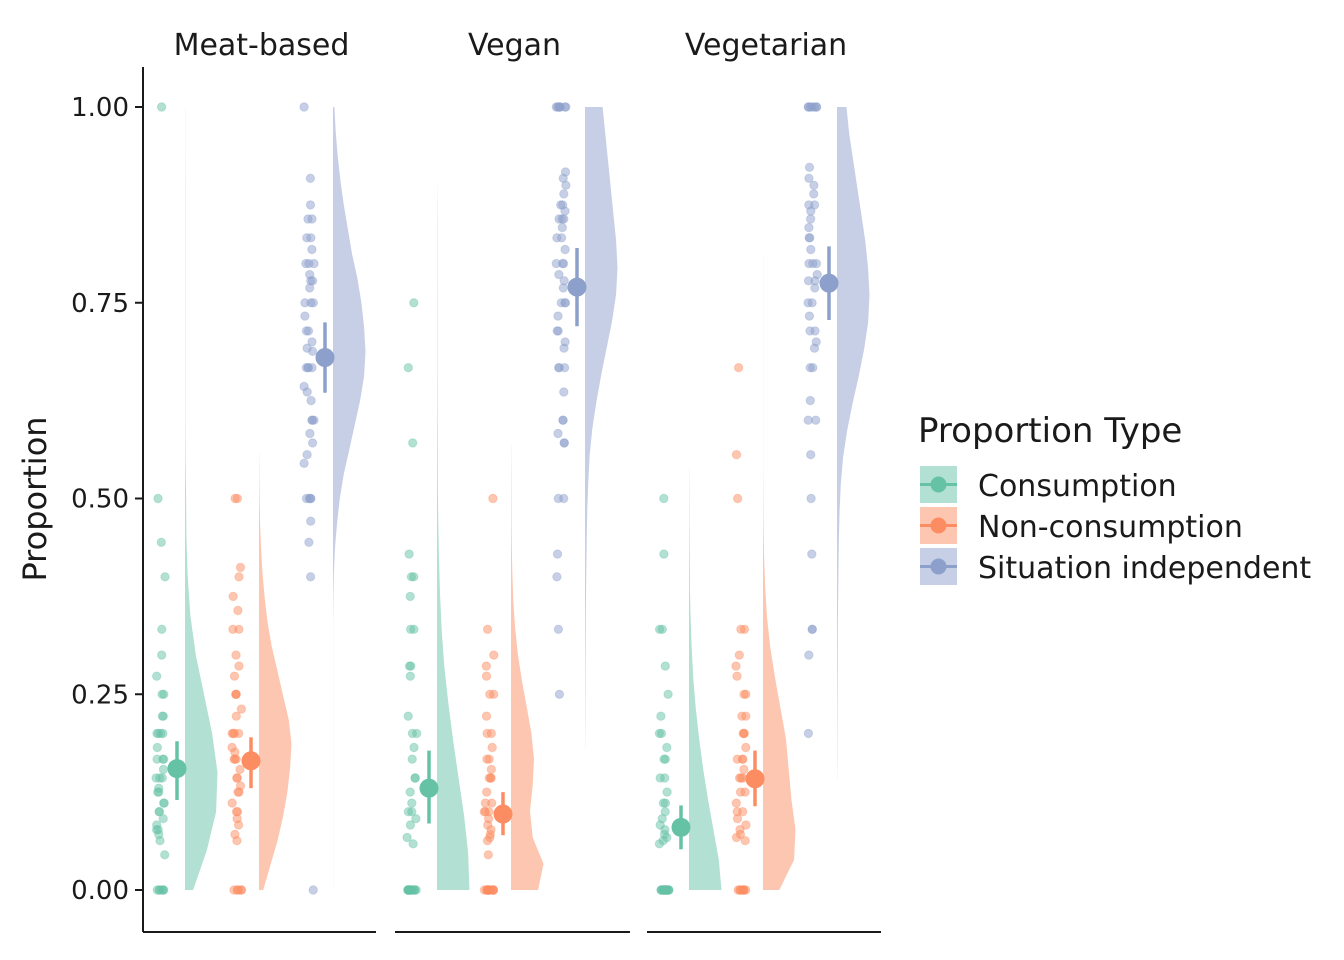  Describe the element at coordinates (938, 484) in the screenshot. I see `legend-key-point` at that location.